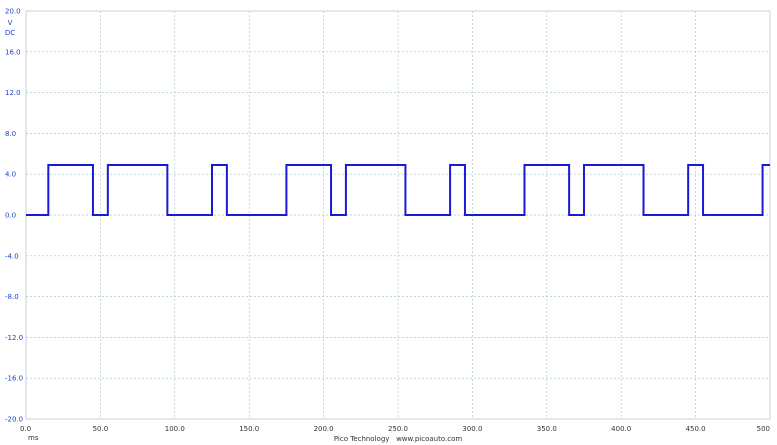 This screenshot has width=777, height=445. I want to click on x-tick-label: 400.0, so click(621, 429).